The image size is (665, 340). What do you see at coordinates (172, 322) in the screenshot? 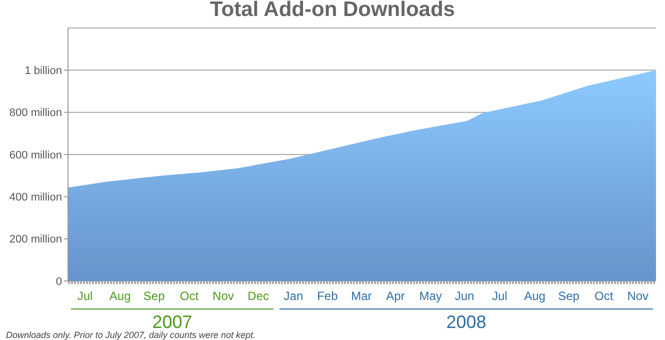
I see `text: 2007` at bounding box center [172, 322].